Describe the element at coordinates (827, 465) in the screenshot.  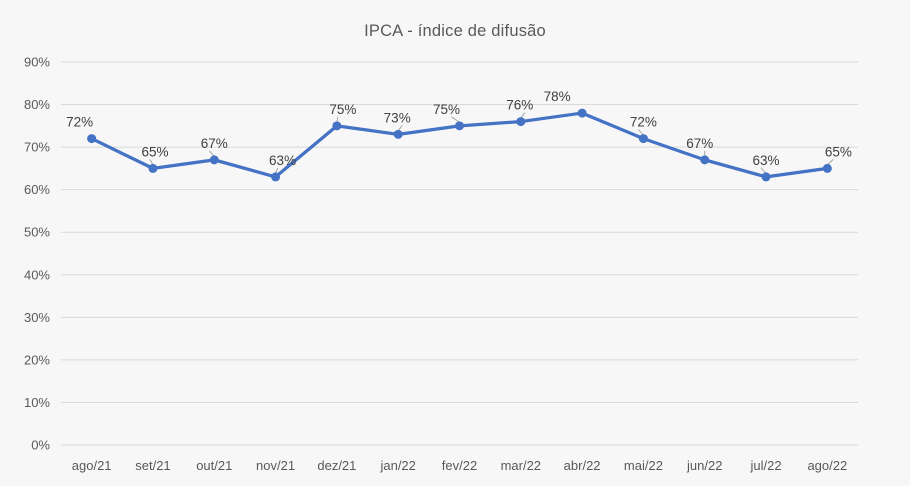
I see `x-tick-label: ago/22` at that location.